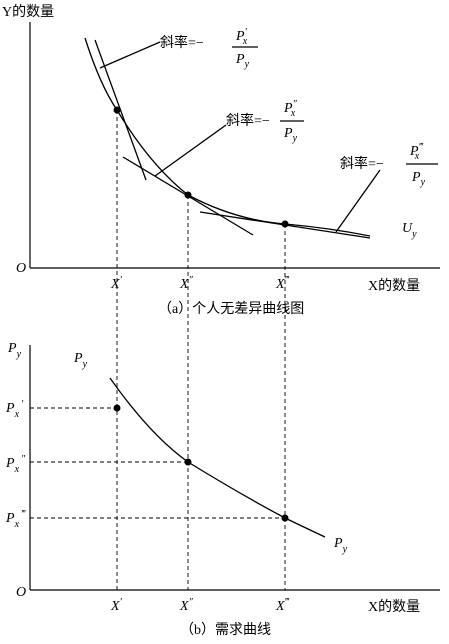 Image resolution: width=449 pixels, height=644 pixels. I want to click on price-tick-label: Px‴, so click(15, 519).